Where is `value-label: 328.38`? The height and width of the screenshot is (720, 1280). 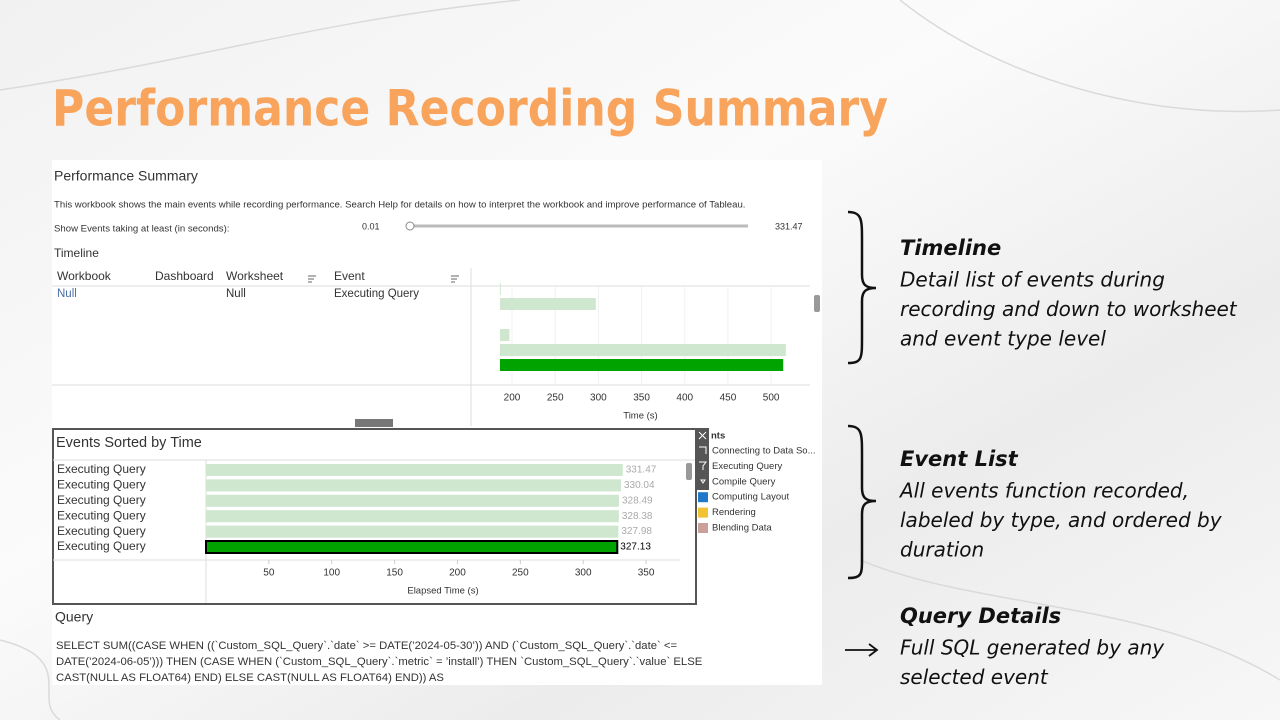 value-label: 328.38 is located at coordinates (637, 516).